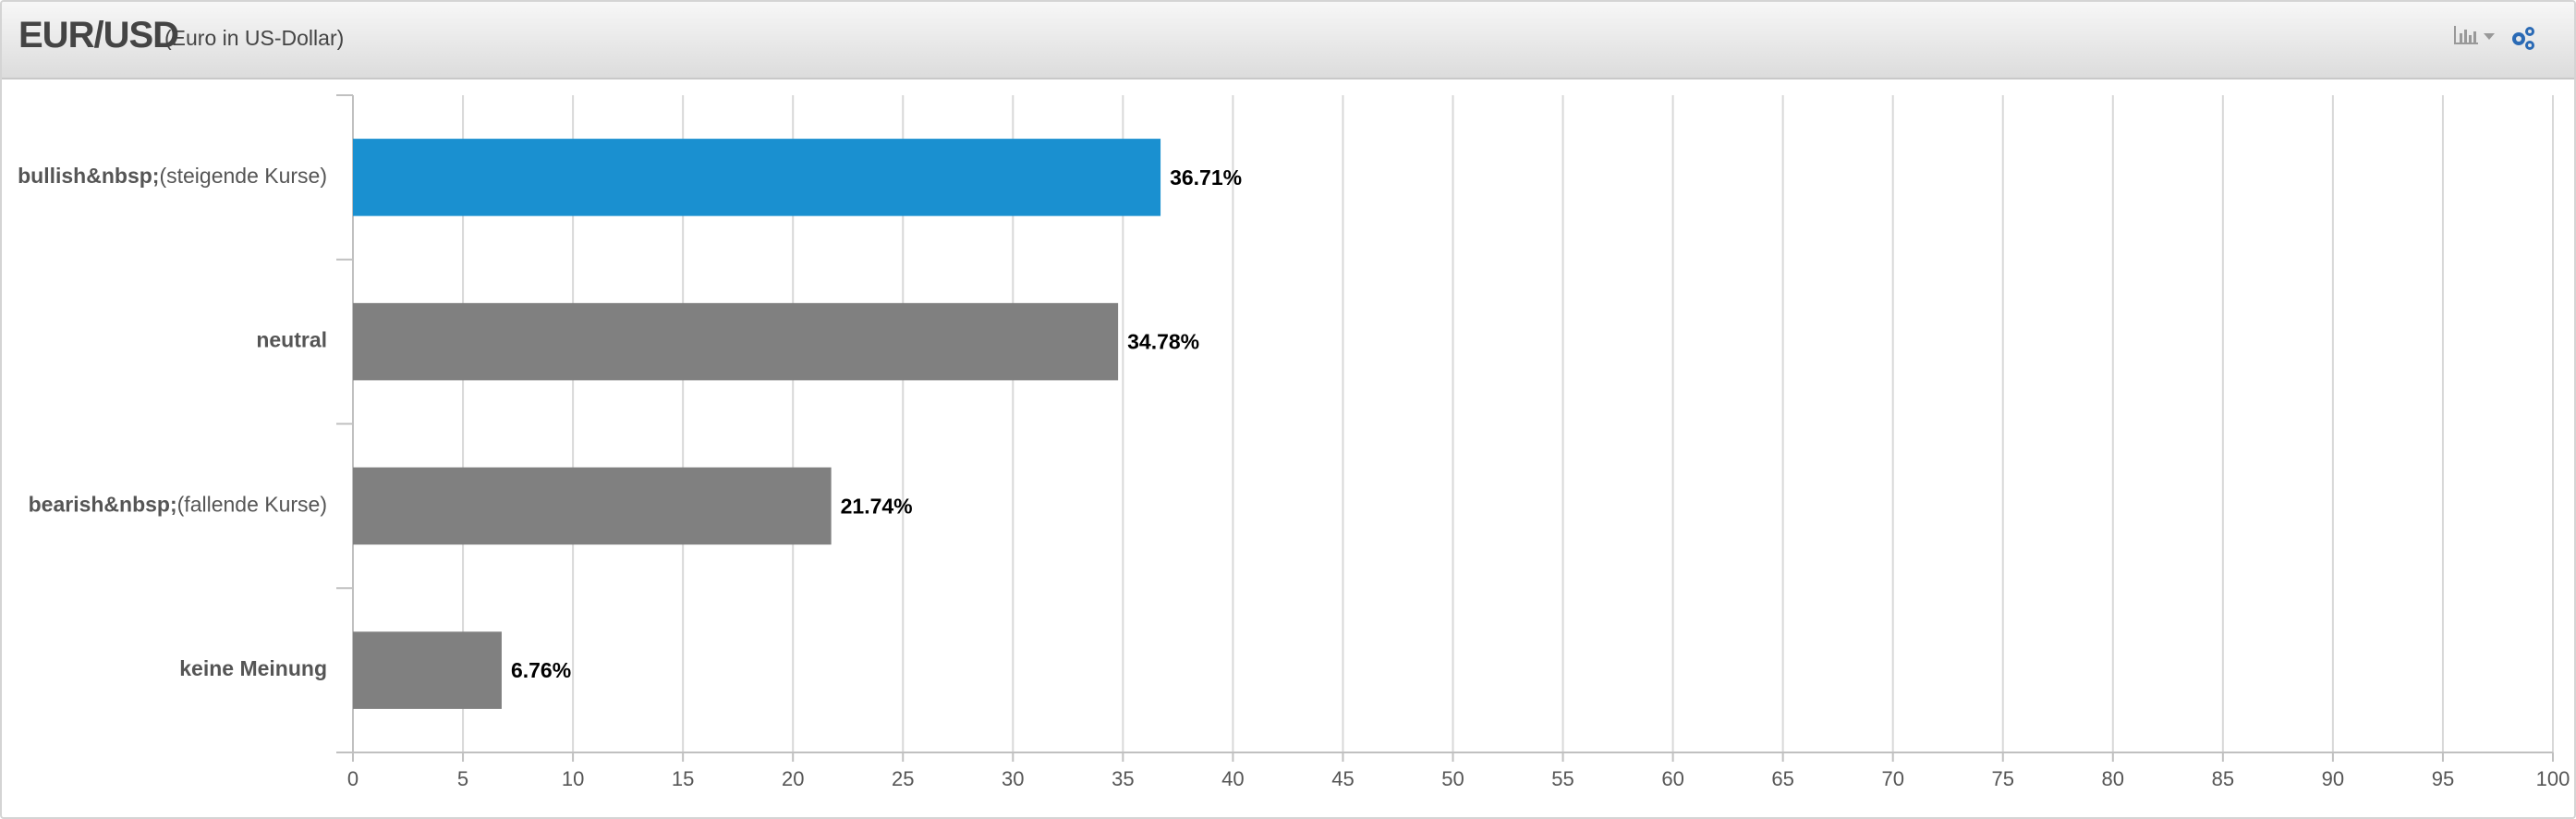 The width and height of the screenshot is (2576, 819). Describe the element at coordinates (683, 778) in the screenshot. I see `x-tick-label: 15` at that location.